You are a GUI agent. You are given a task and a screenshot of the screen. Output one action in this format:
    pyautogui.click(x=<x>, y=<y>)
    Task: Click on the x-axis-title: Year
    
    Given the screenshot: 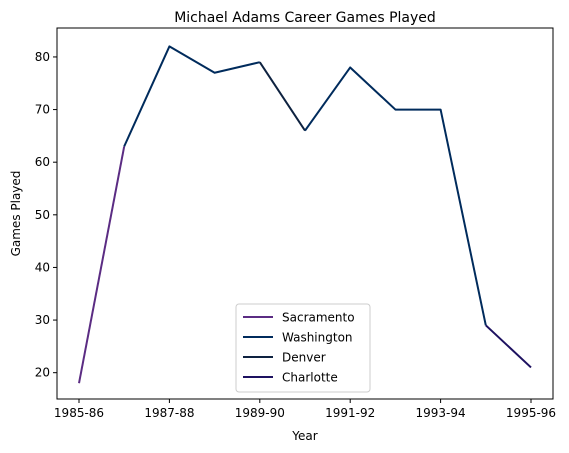 What is the action you would take?
    pyautogui.click(x=304, y=436)
    